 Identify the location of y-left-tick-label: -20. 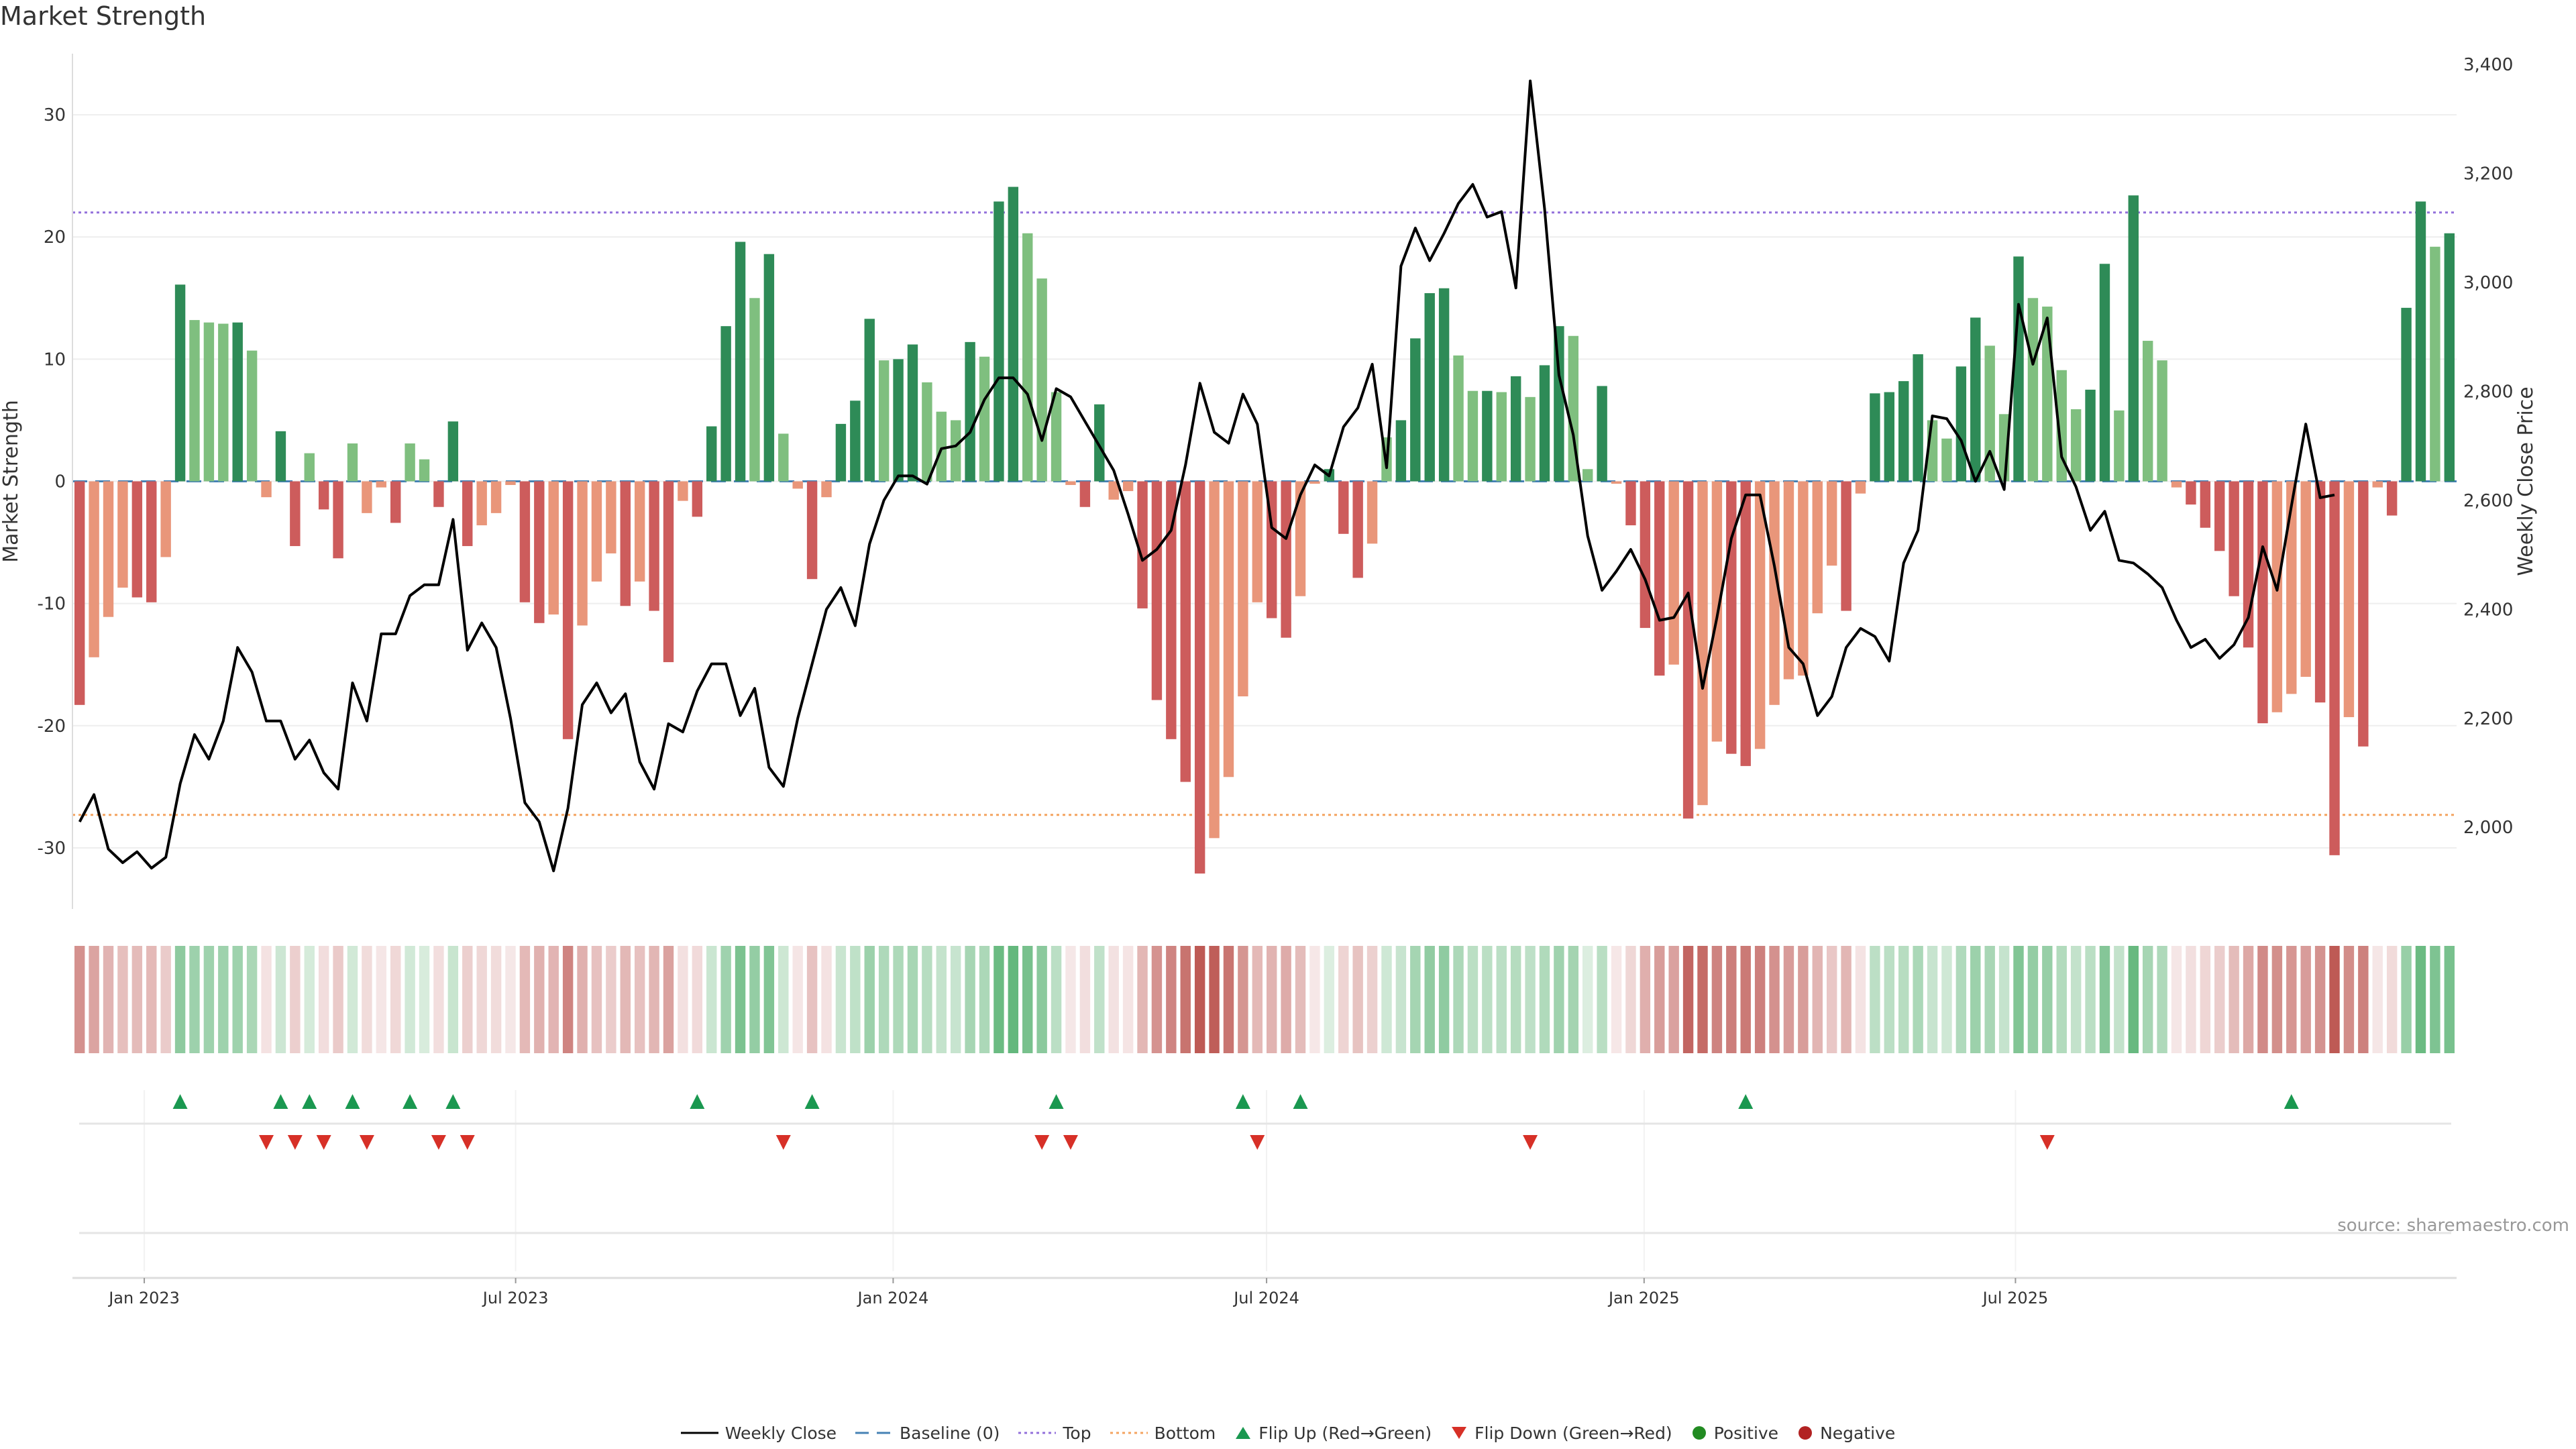
(52, 726).